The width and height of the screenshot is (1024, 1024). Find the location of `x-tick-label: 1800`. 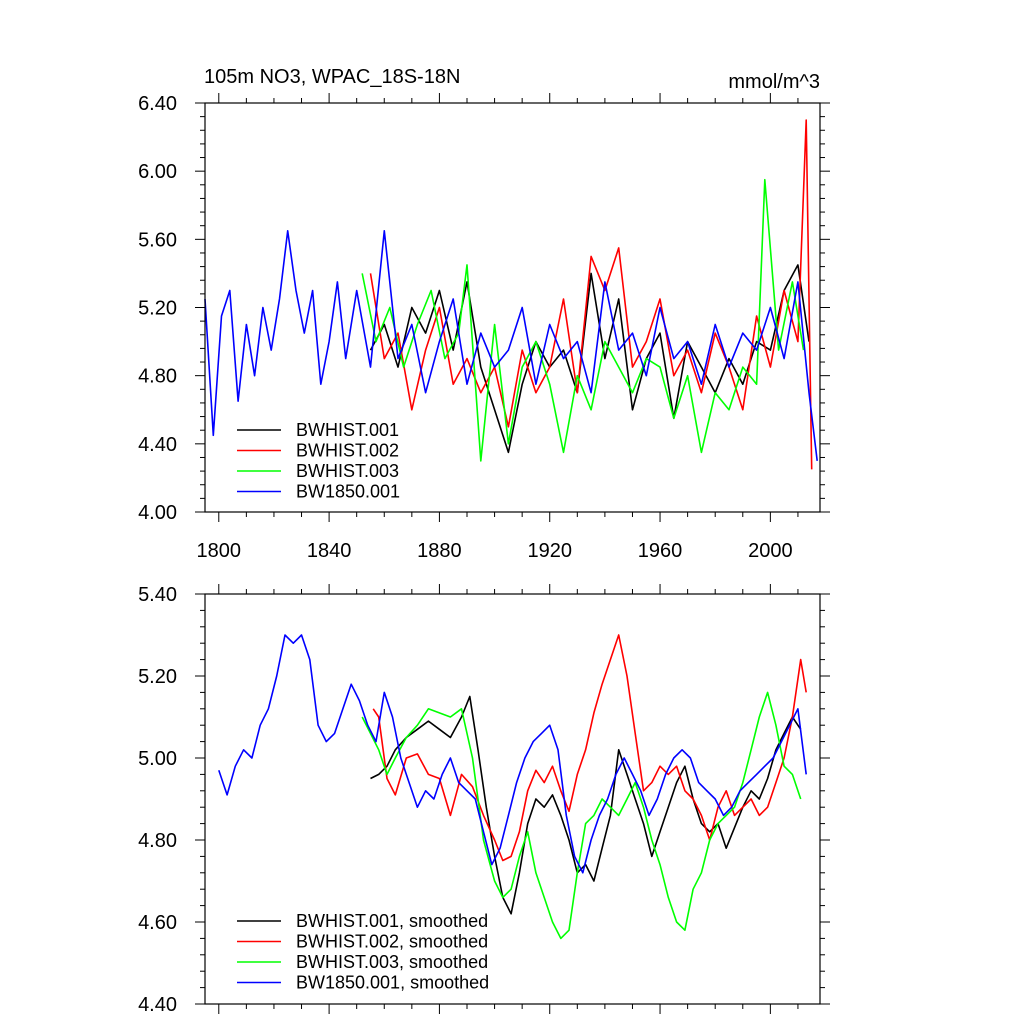

x-tick-label: 1800 is located at coordinates (219, 551).